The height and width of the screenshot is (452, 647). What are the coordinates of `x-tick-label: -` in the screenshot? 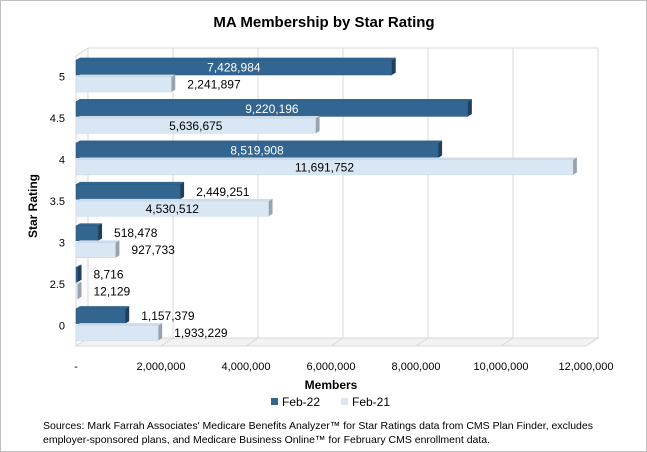 It's located at (76, 367).